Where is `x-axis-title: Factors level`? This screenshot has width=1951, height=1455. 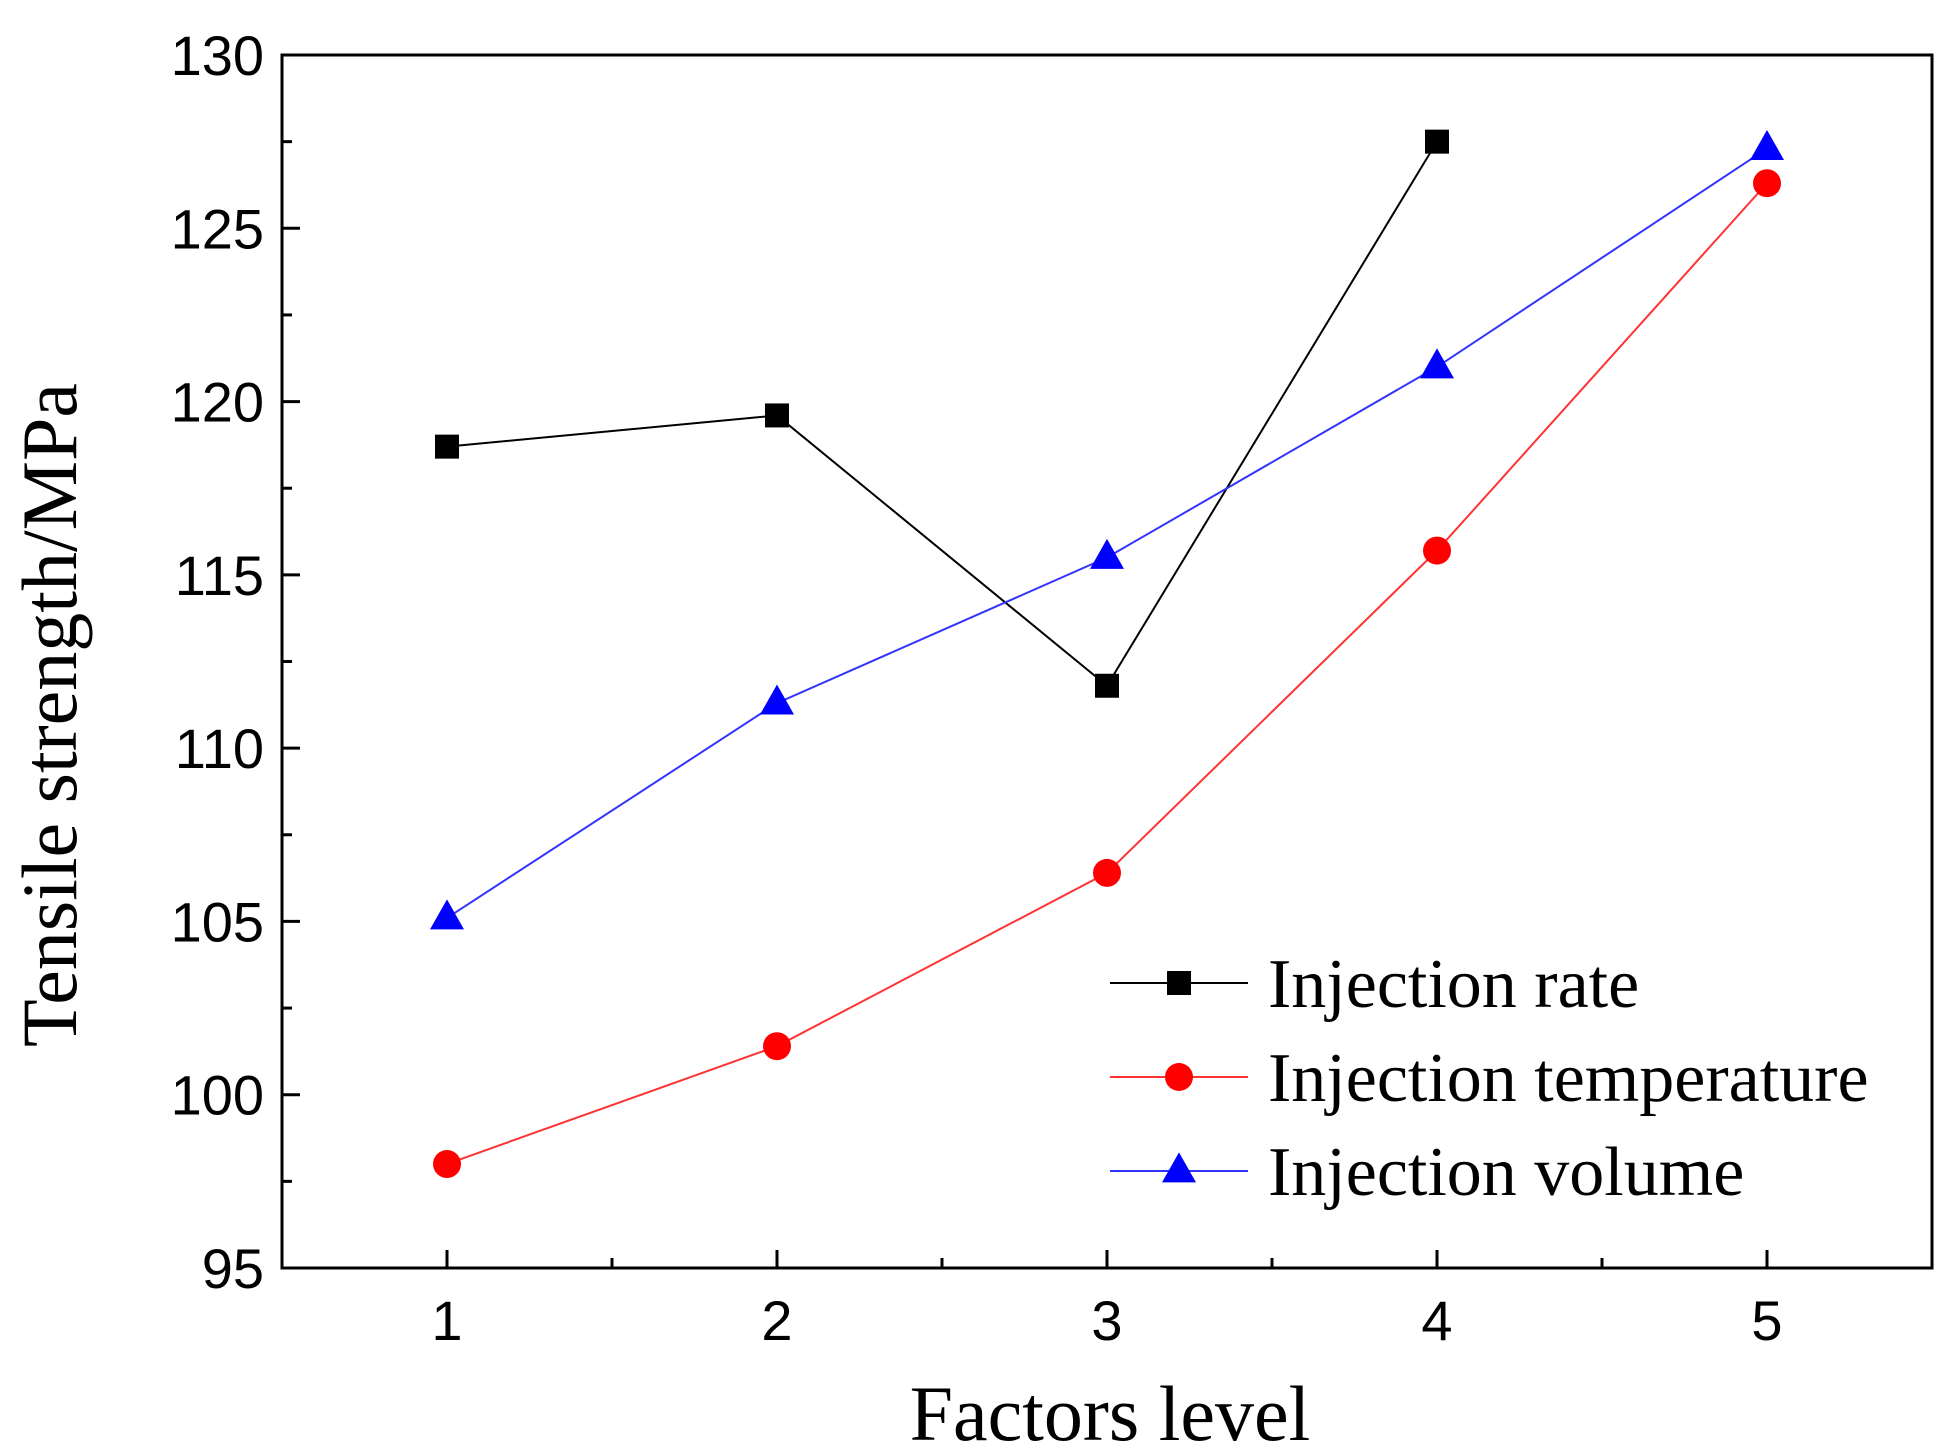
x-axis-title: Factors level is located at coordinates (1110, 1412).